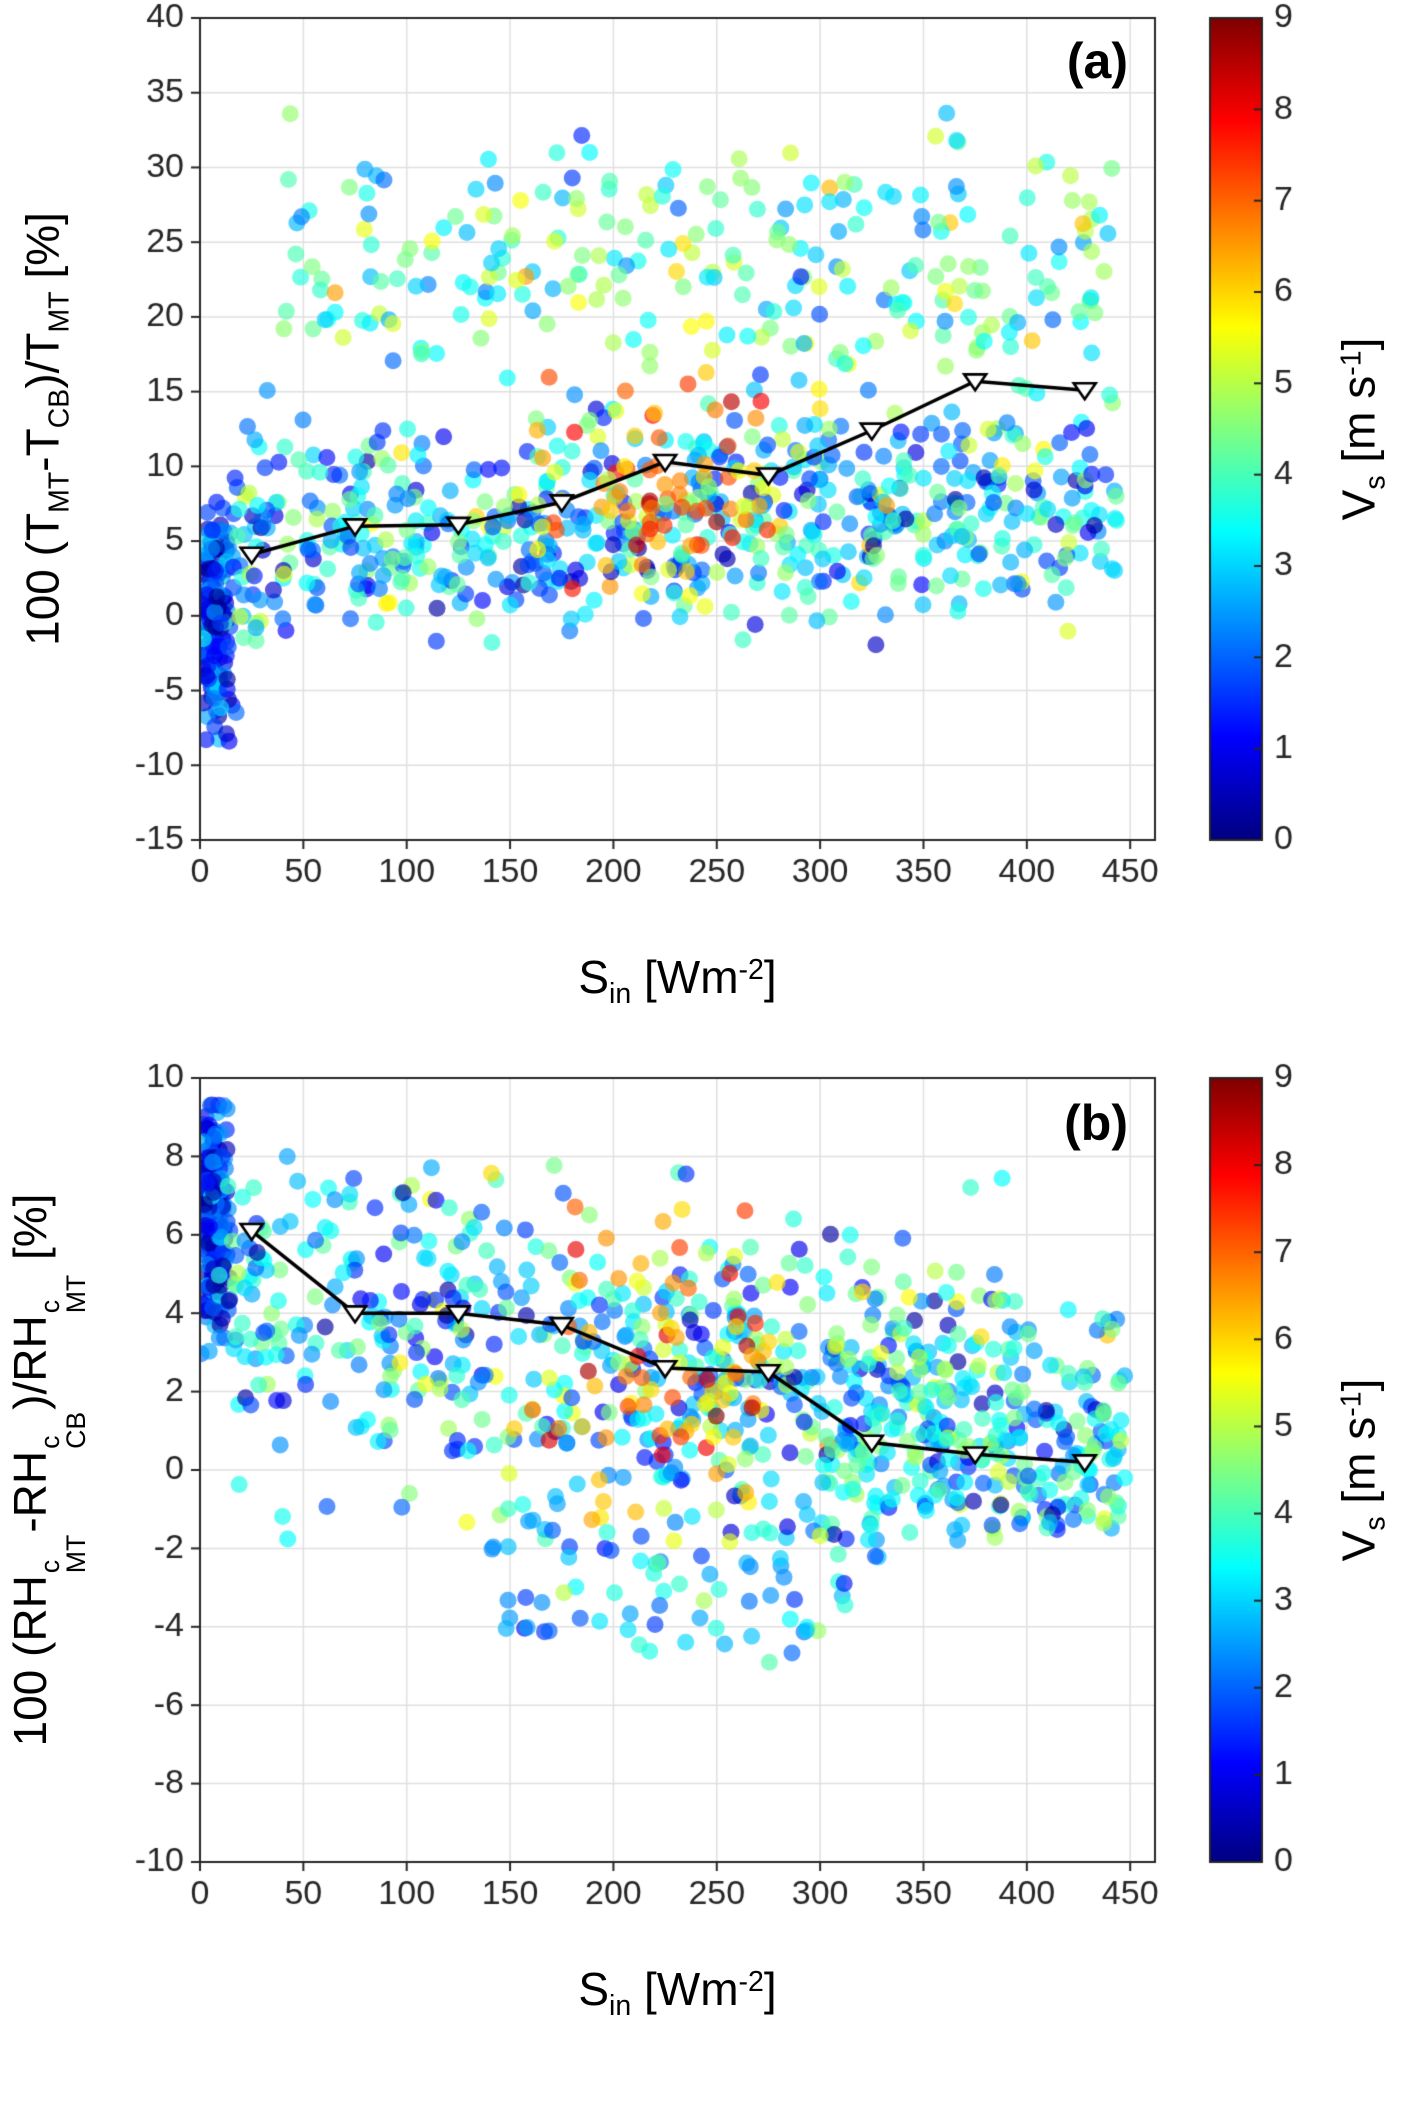 This screenshot has height=2104, width=1426. Describe the element at coordinates (1362, 1470) in the screenshot. I see `panel-b-colorbar-label: Vs [m s-1]` at that location.